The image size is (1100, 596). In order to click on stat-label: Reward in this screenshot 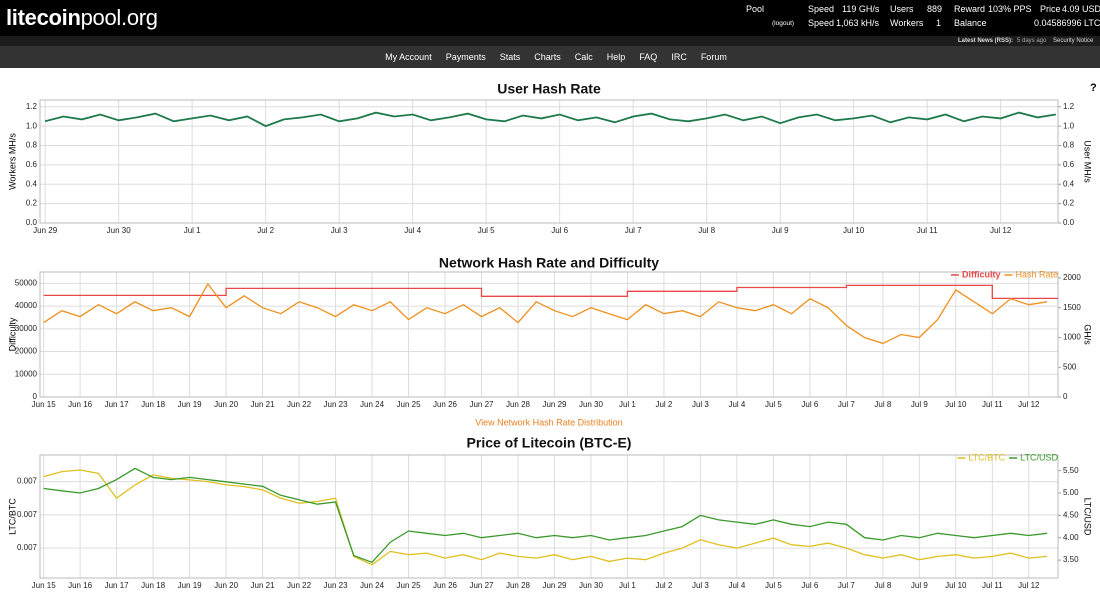, I will do `click(970, 9)`.